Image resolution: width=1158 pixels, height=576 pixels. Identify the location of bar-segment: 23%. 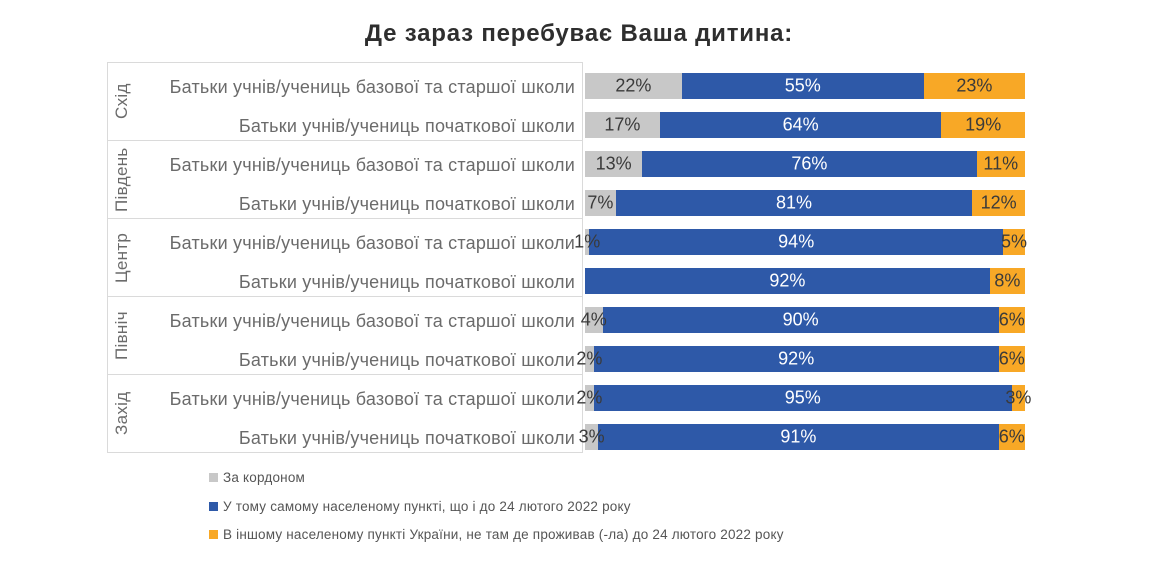
(974, 86).